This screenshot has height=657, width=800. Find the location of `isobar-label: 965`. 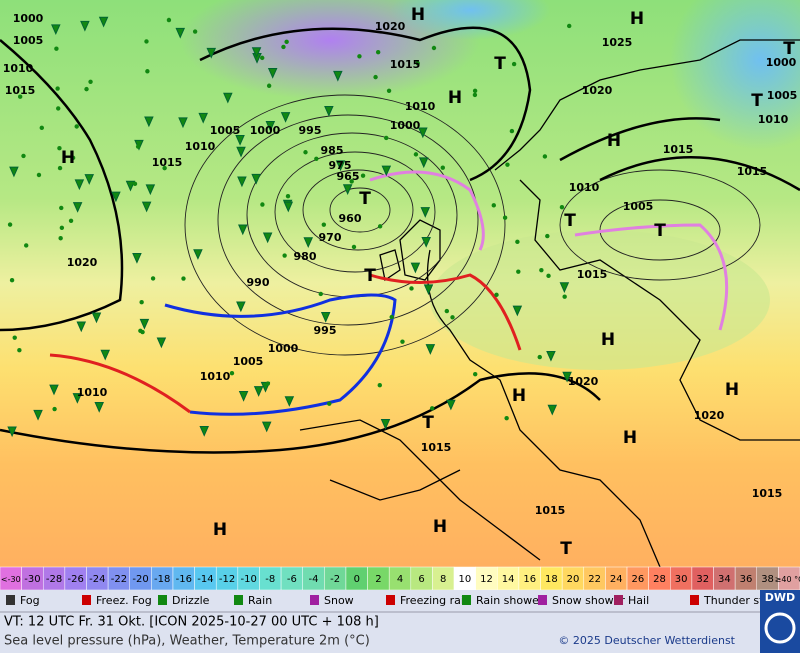

isobar-label: 965 is located at coordinates (348, 176).